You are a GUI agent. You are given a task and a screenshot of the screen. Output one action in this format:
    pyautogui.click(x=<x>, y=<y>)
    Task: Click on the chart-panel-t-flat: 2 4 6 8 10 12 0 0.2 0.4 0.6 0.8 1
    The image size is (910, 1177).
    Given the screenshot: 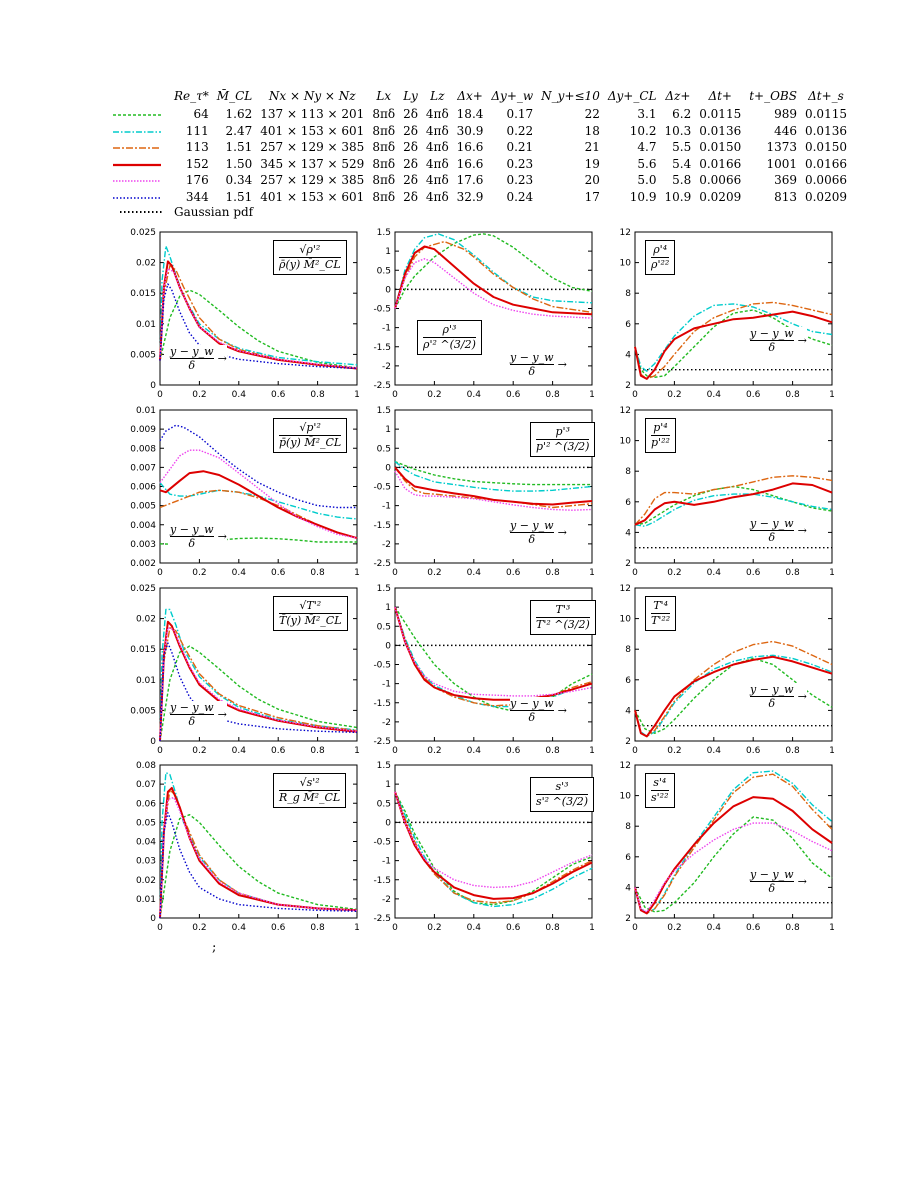 What is the action you would take?
    pyautogui.click(x=718, y=672)
    